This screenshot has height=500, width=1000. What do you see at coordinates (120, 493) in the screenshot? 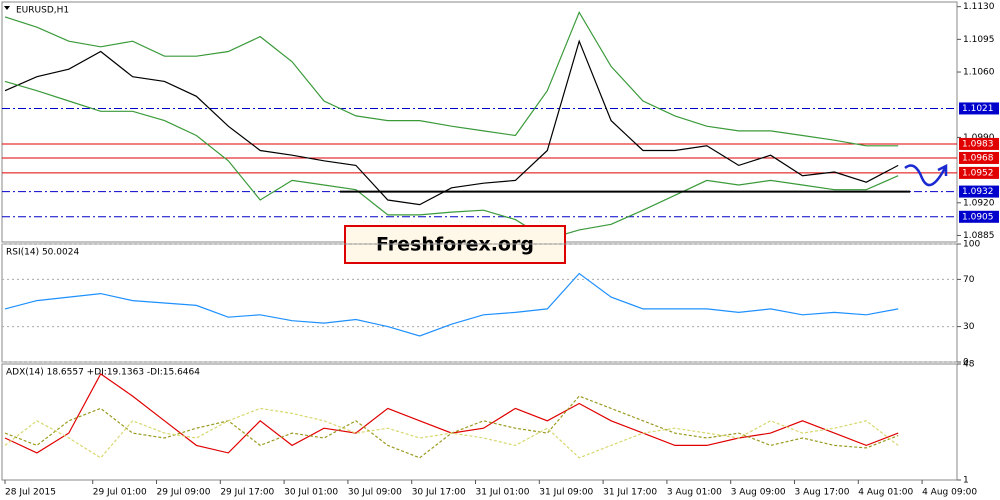
I see `x-tick-label: 29 Jul 01:00` at bounding box center [120, 493].